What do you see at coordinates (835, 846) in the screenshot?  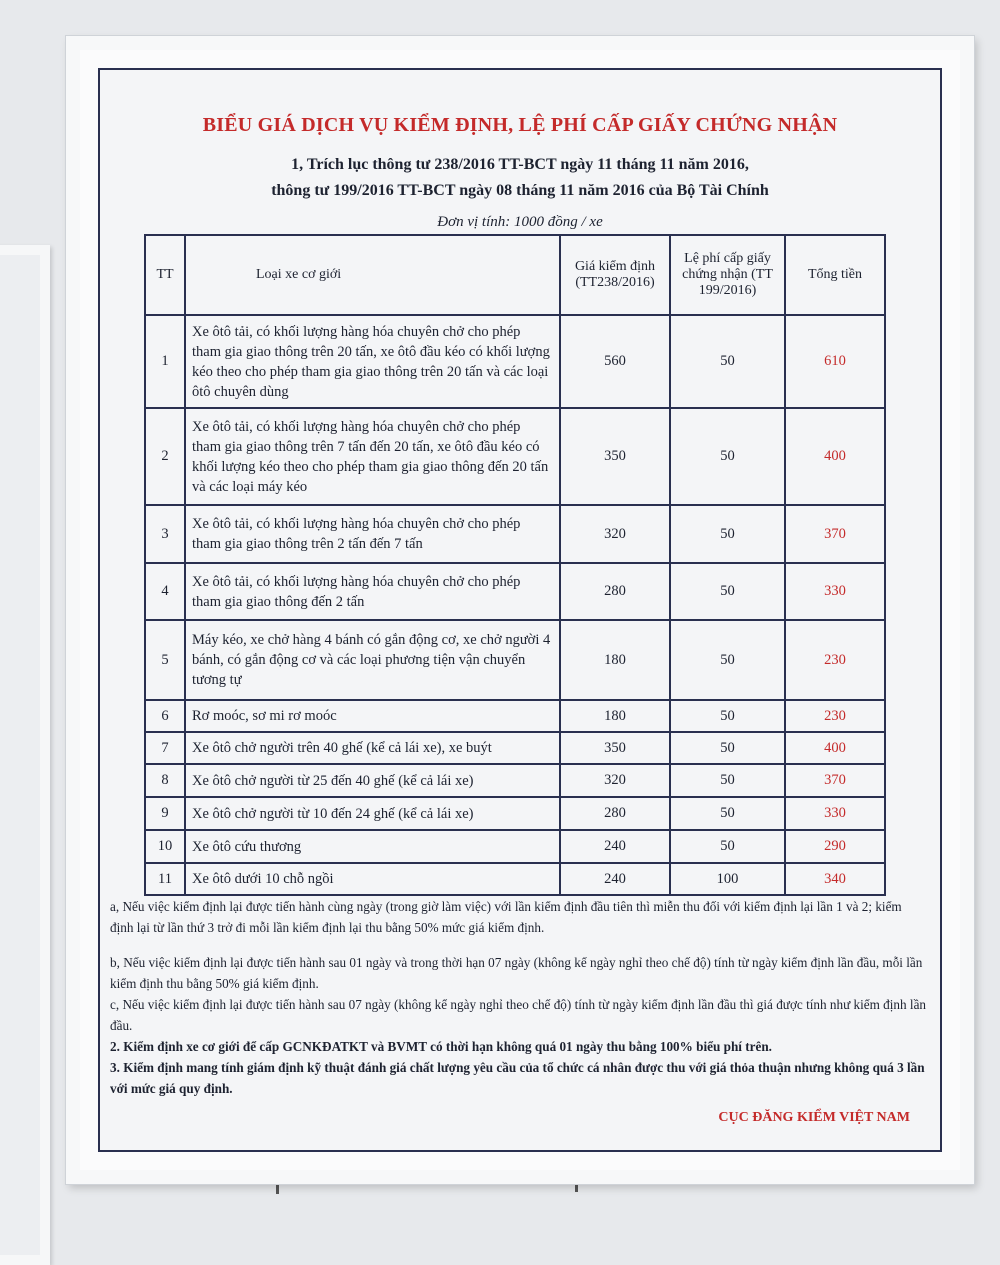 I see `total-amount: 290` at bounding box center [835, 846].